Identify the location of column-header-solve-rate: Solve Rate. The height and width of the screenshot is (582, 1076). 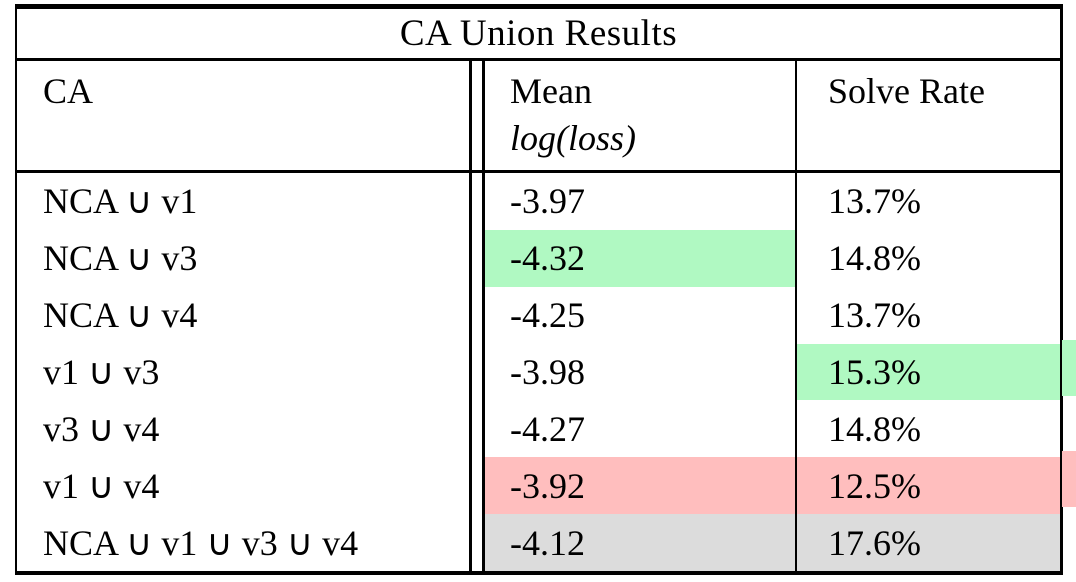
(927, 117).